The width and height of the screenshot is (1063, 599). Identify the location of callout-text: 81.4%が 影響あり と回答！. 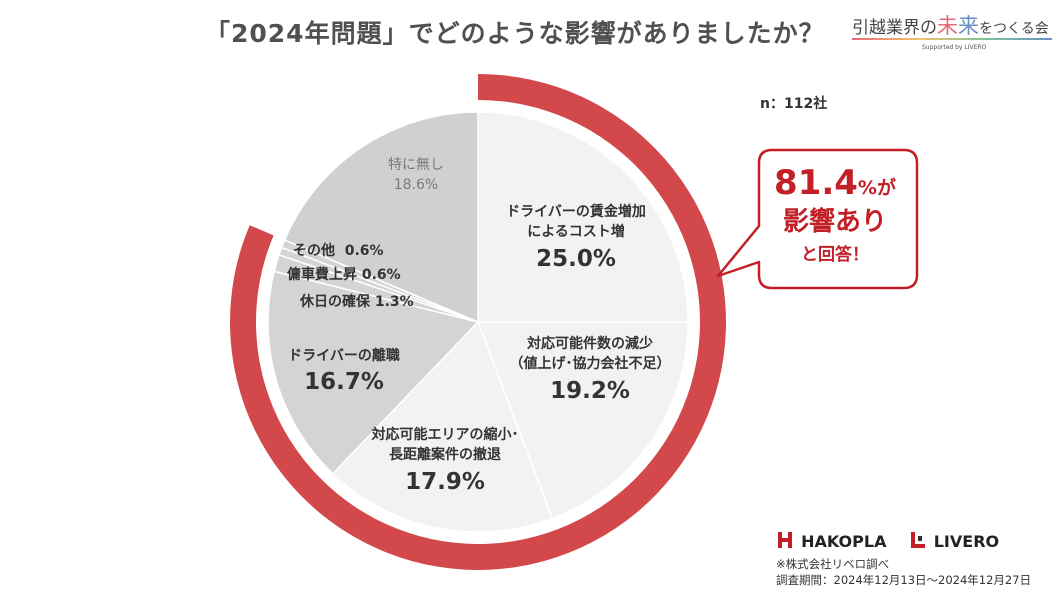
(835, 214).